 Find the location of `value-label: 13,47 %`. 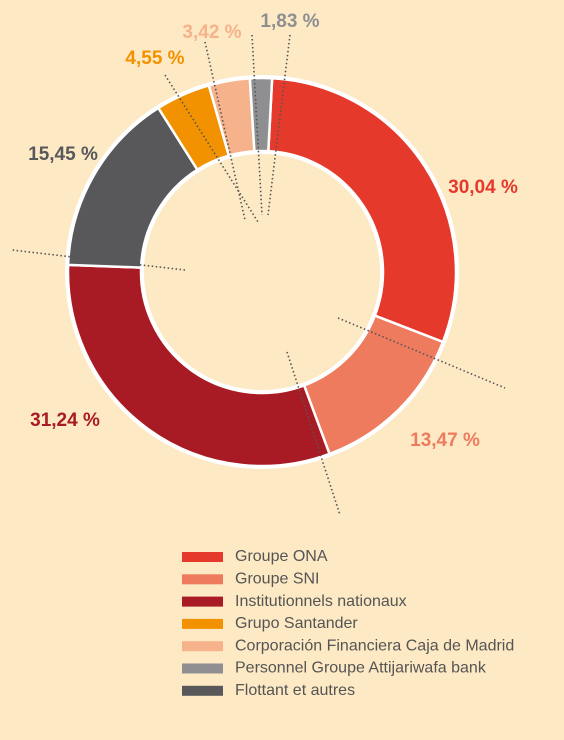

value-label: 13,47 % is located at coordinates (445, 440).